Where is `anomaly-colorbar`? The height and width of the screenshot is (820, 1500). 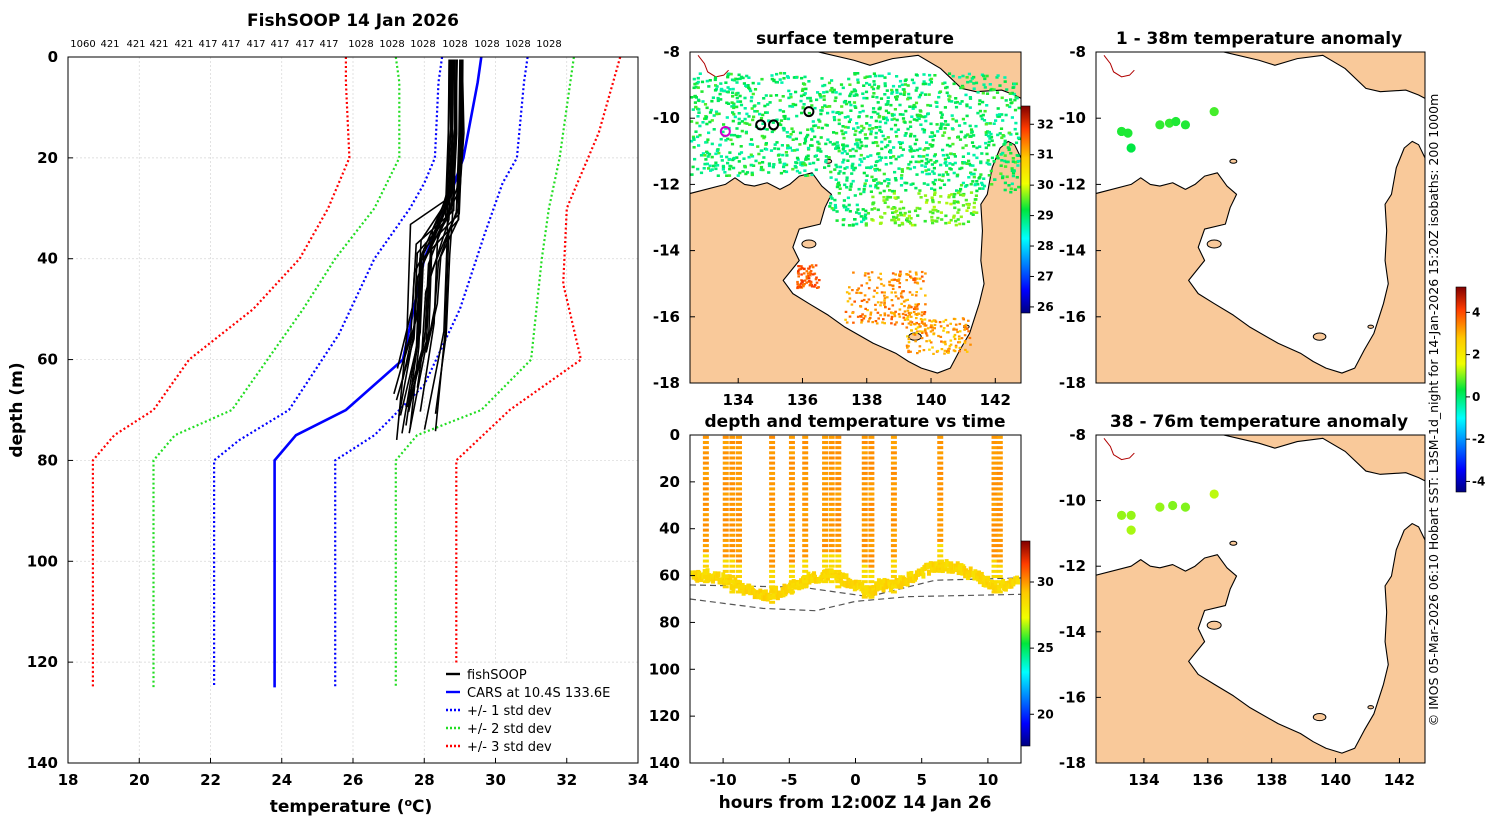 anomaly-colorbar is located at coordinates (1461, 389).